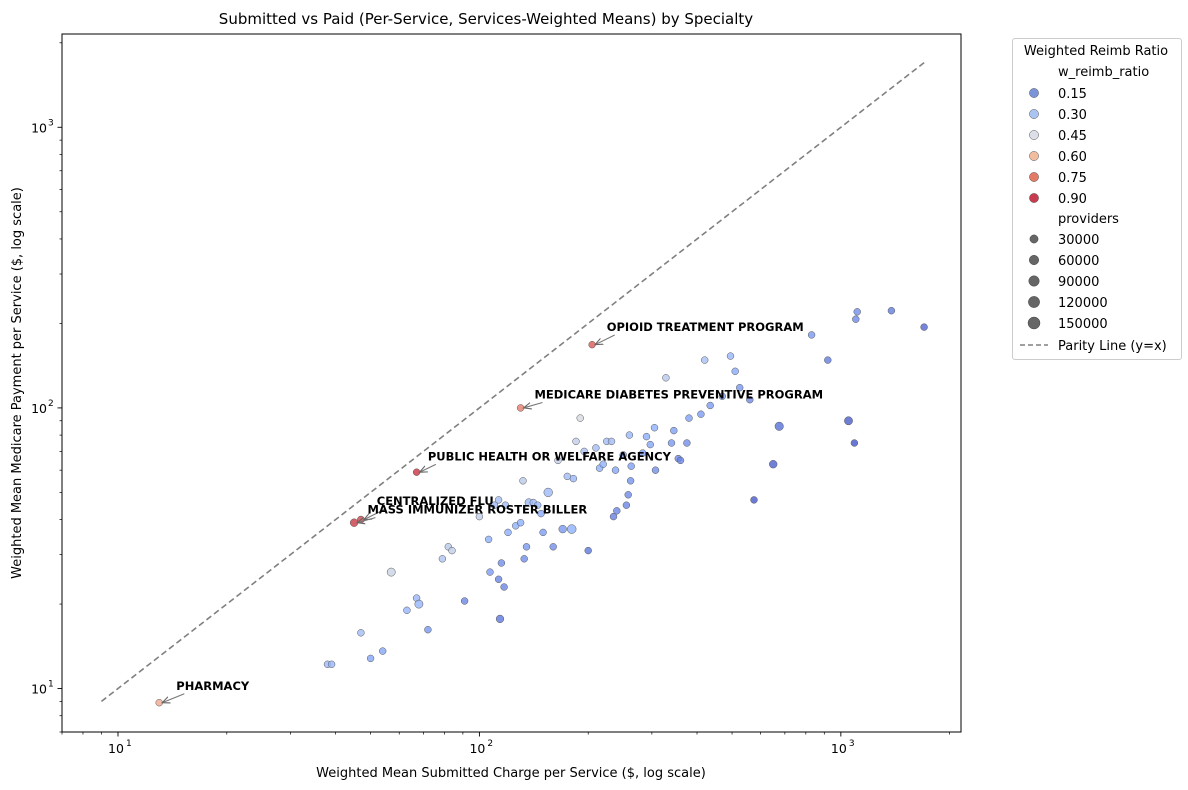  What do you see at coordinates (1078, 261) in the screenshot?
I see `legend-size-label: 60000` at bounding box center [1078, 261].